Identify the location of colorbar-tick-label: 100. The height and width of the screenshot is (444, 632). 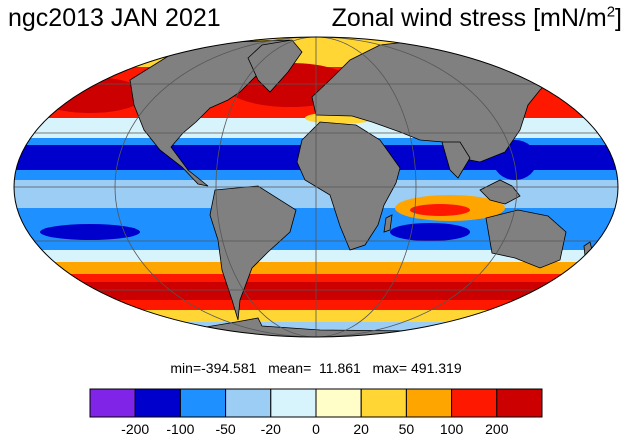
(451, 429).